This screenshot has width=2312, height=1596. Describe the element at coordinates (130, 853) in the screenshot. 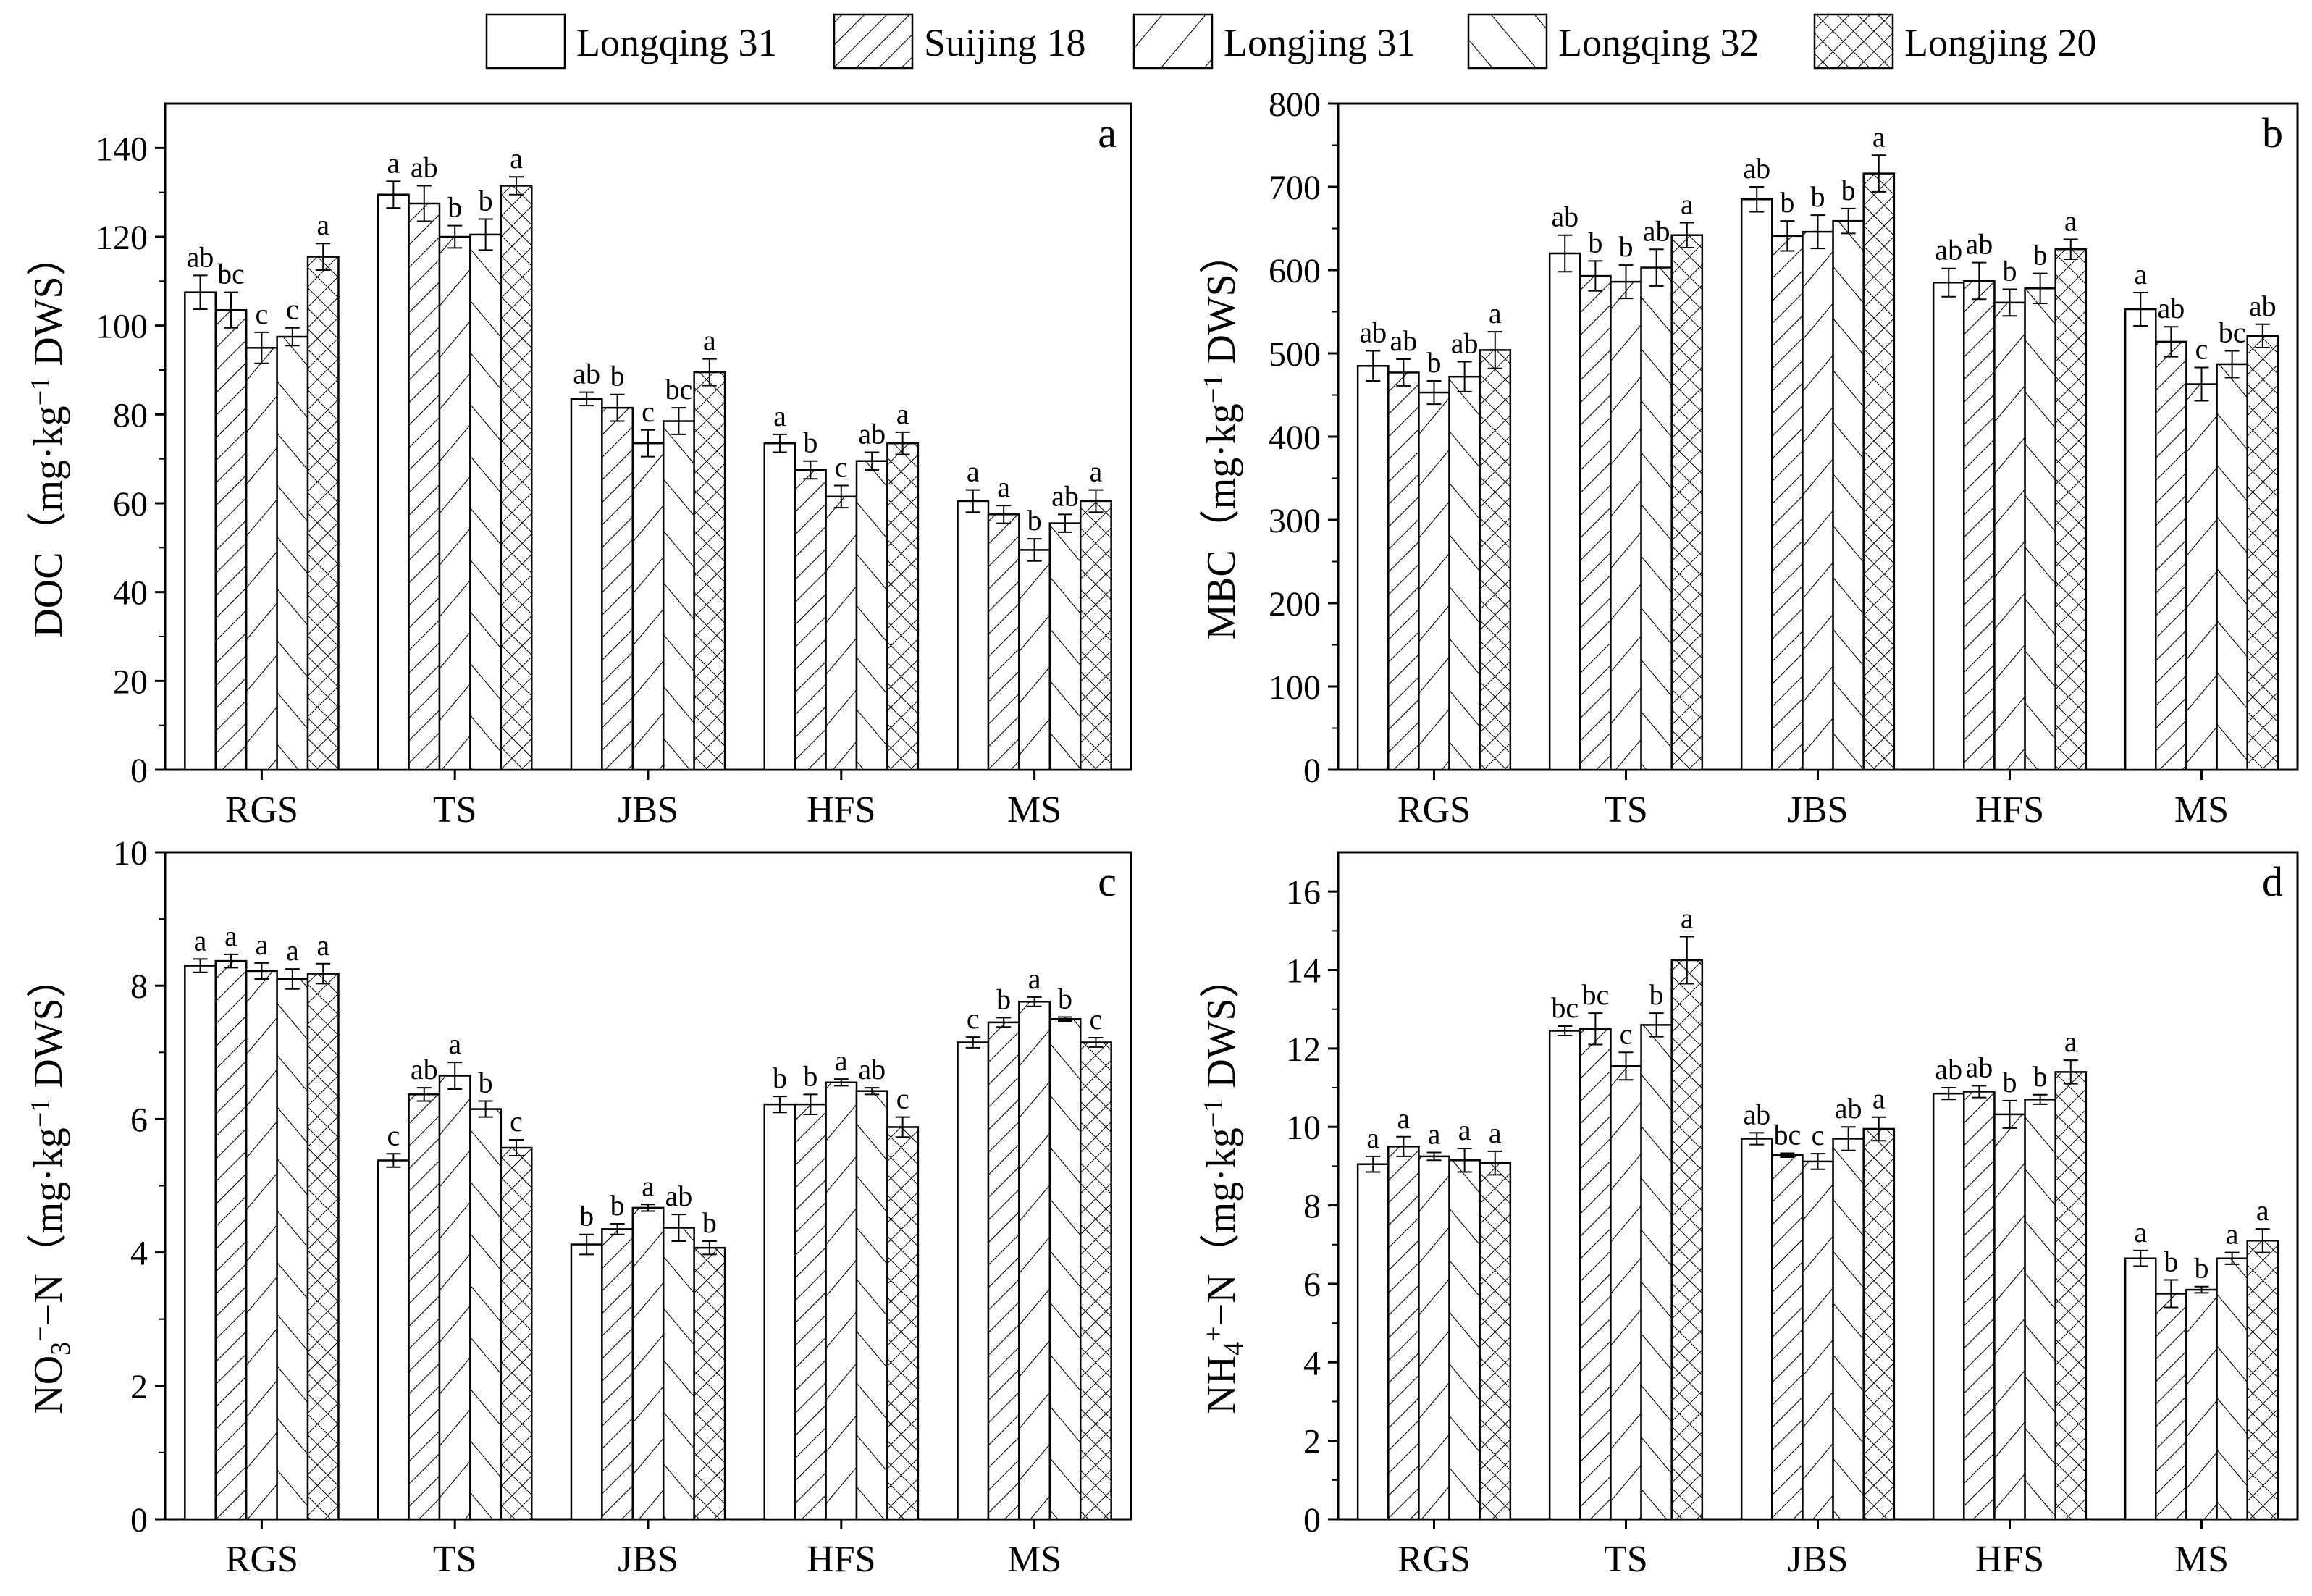

I see `y-tick-label: 10` at that location.